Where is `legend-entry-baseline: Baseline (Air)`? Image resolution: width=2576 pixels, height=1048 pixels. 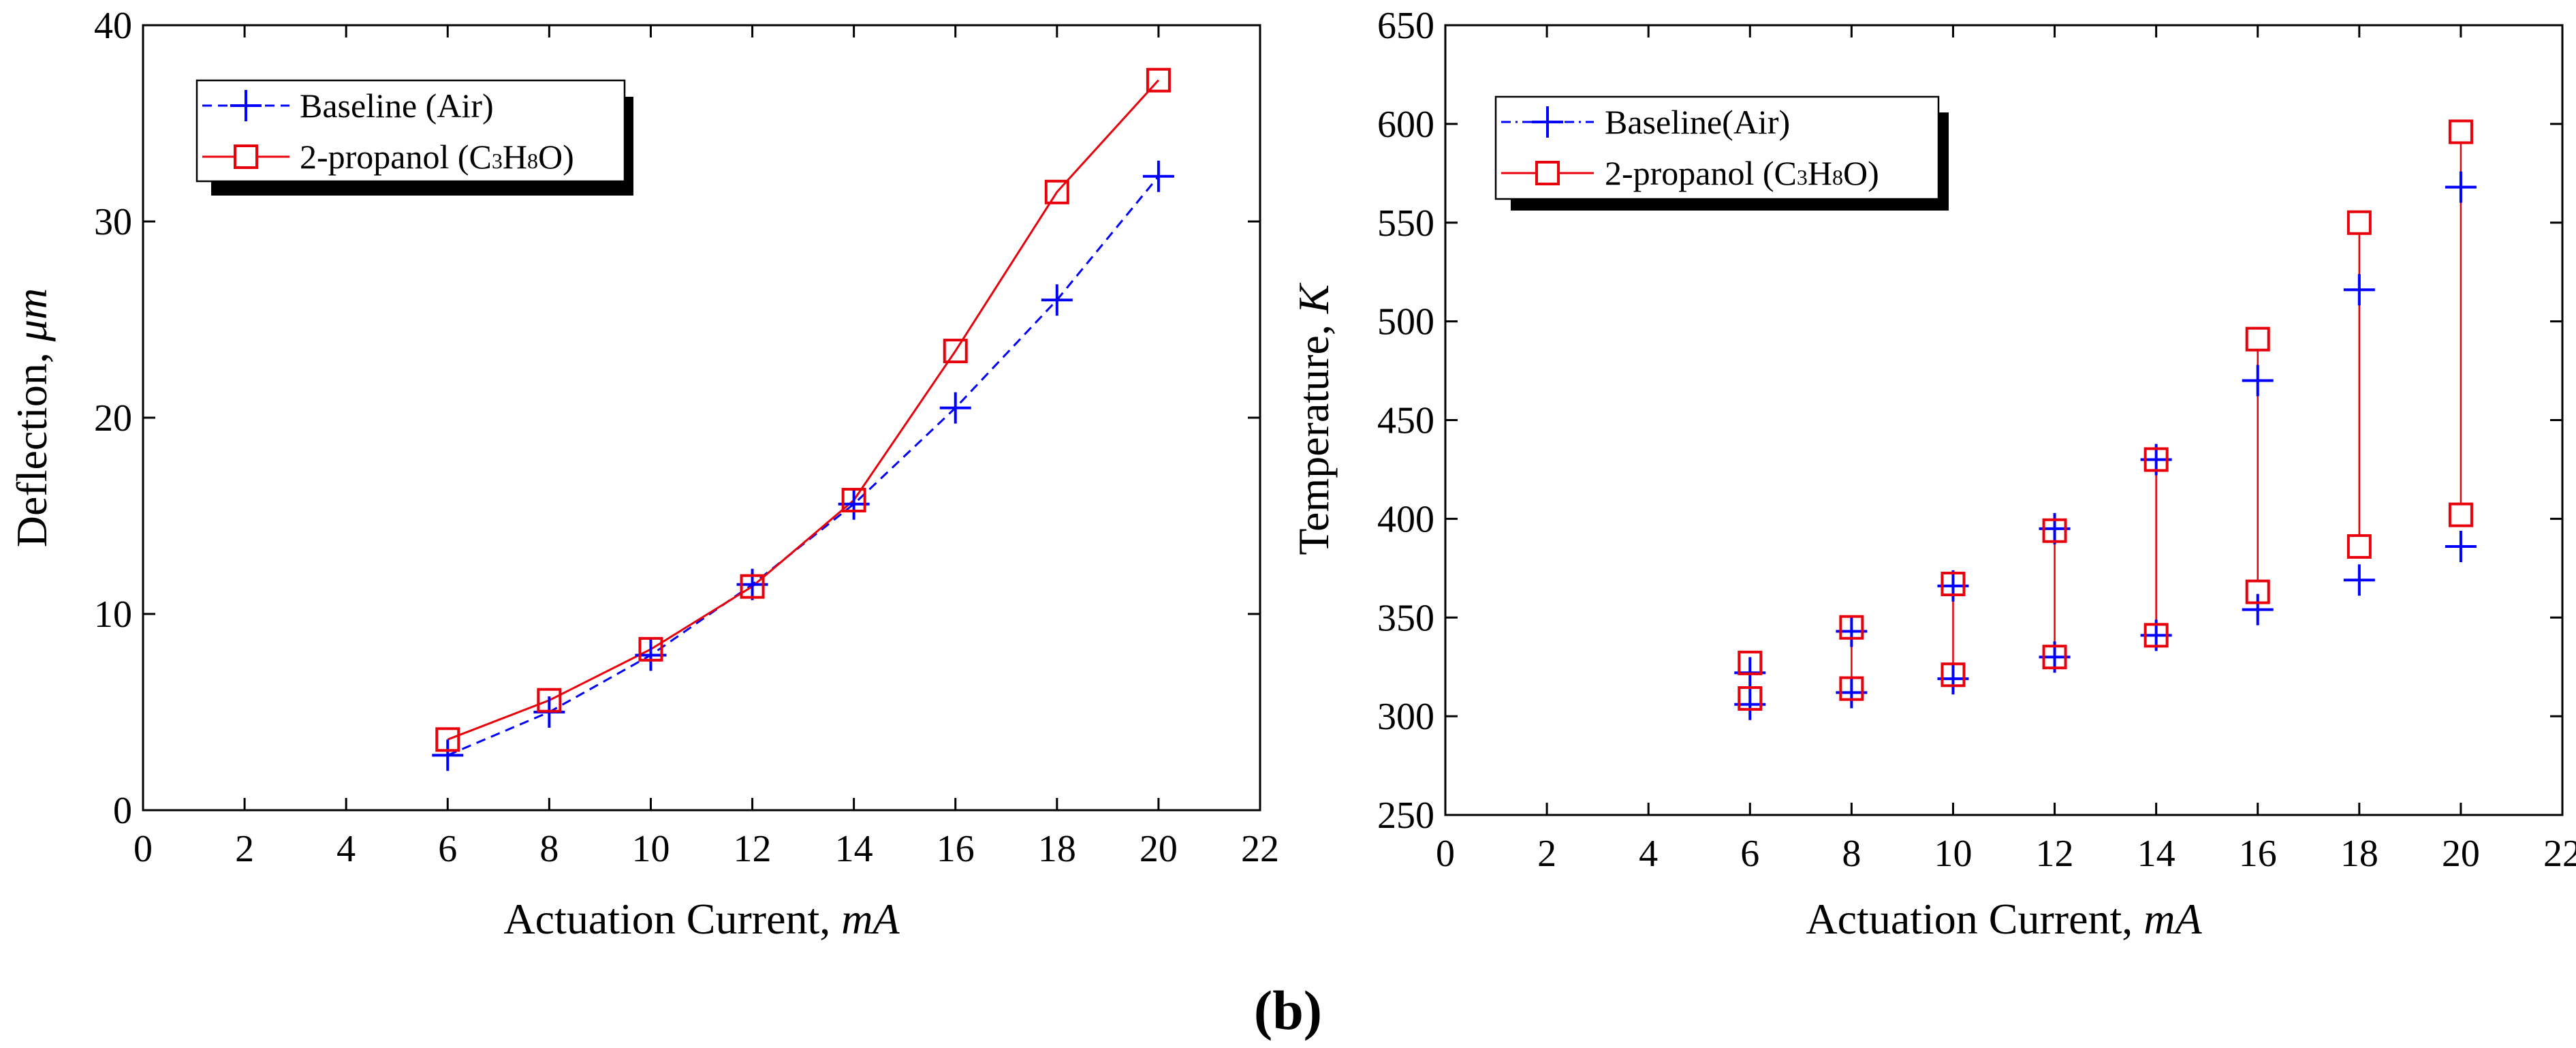
legend-entry-baseline: Baseline (Air) is located at coordinates (348, 106).